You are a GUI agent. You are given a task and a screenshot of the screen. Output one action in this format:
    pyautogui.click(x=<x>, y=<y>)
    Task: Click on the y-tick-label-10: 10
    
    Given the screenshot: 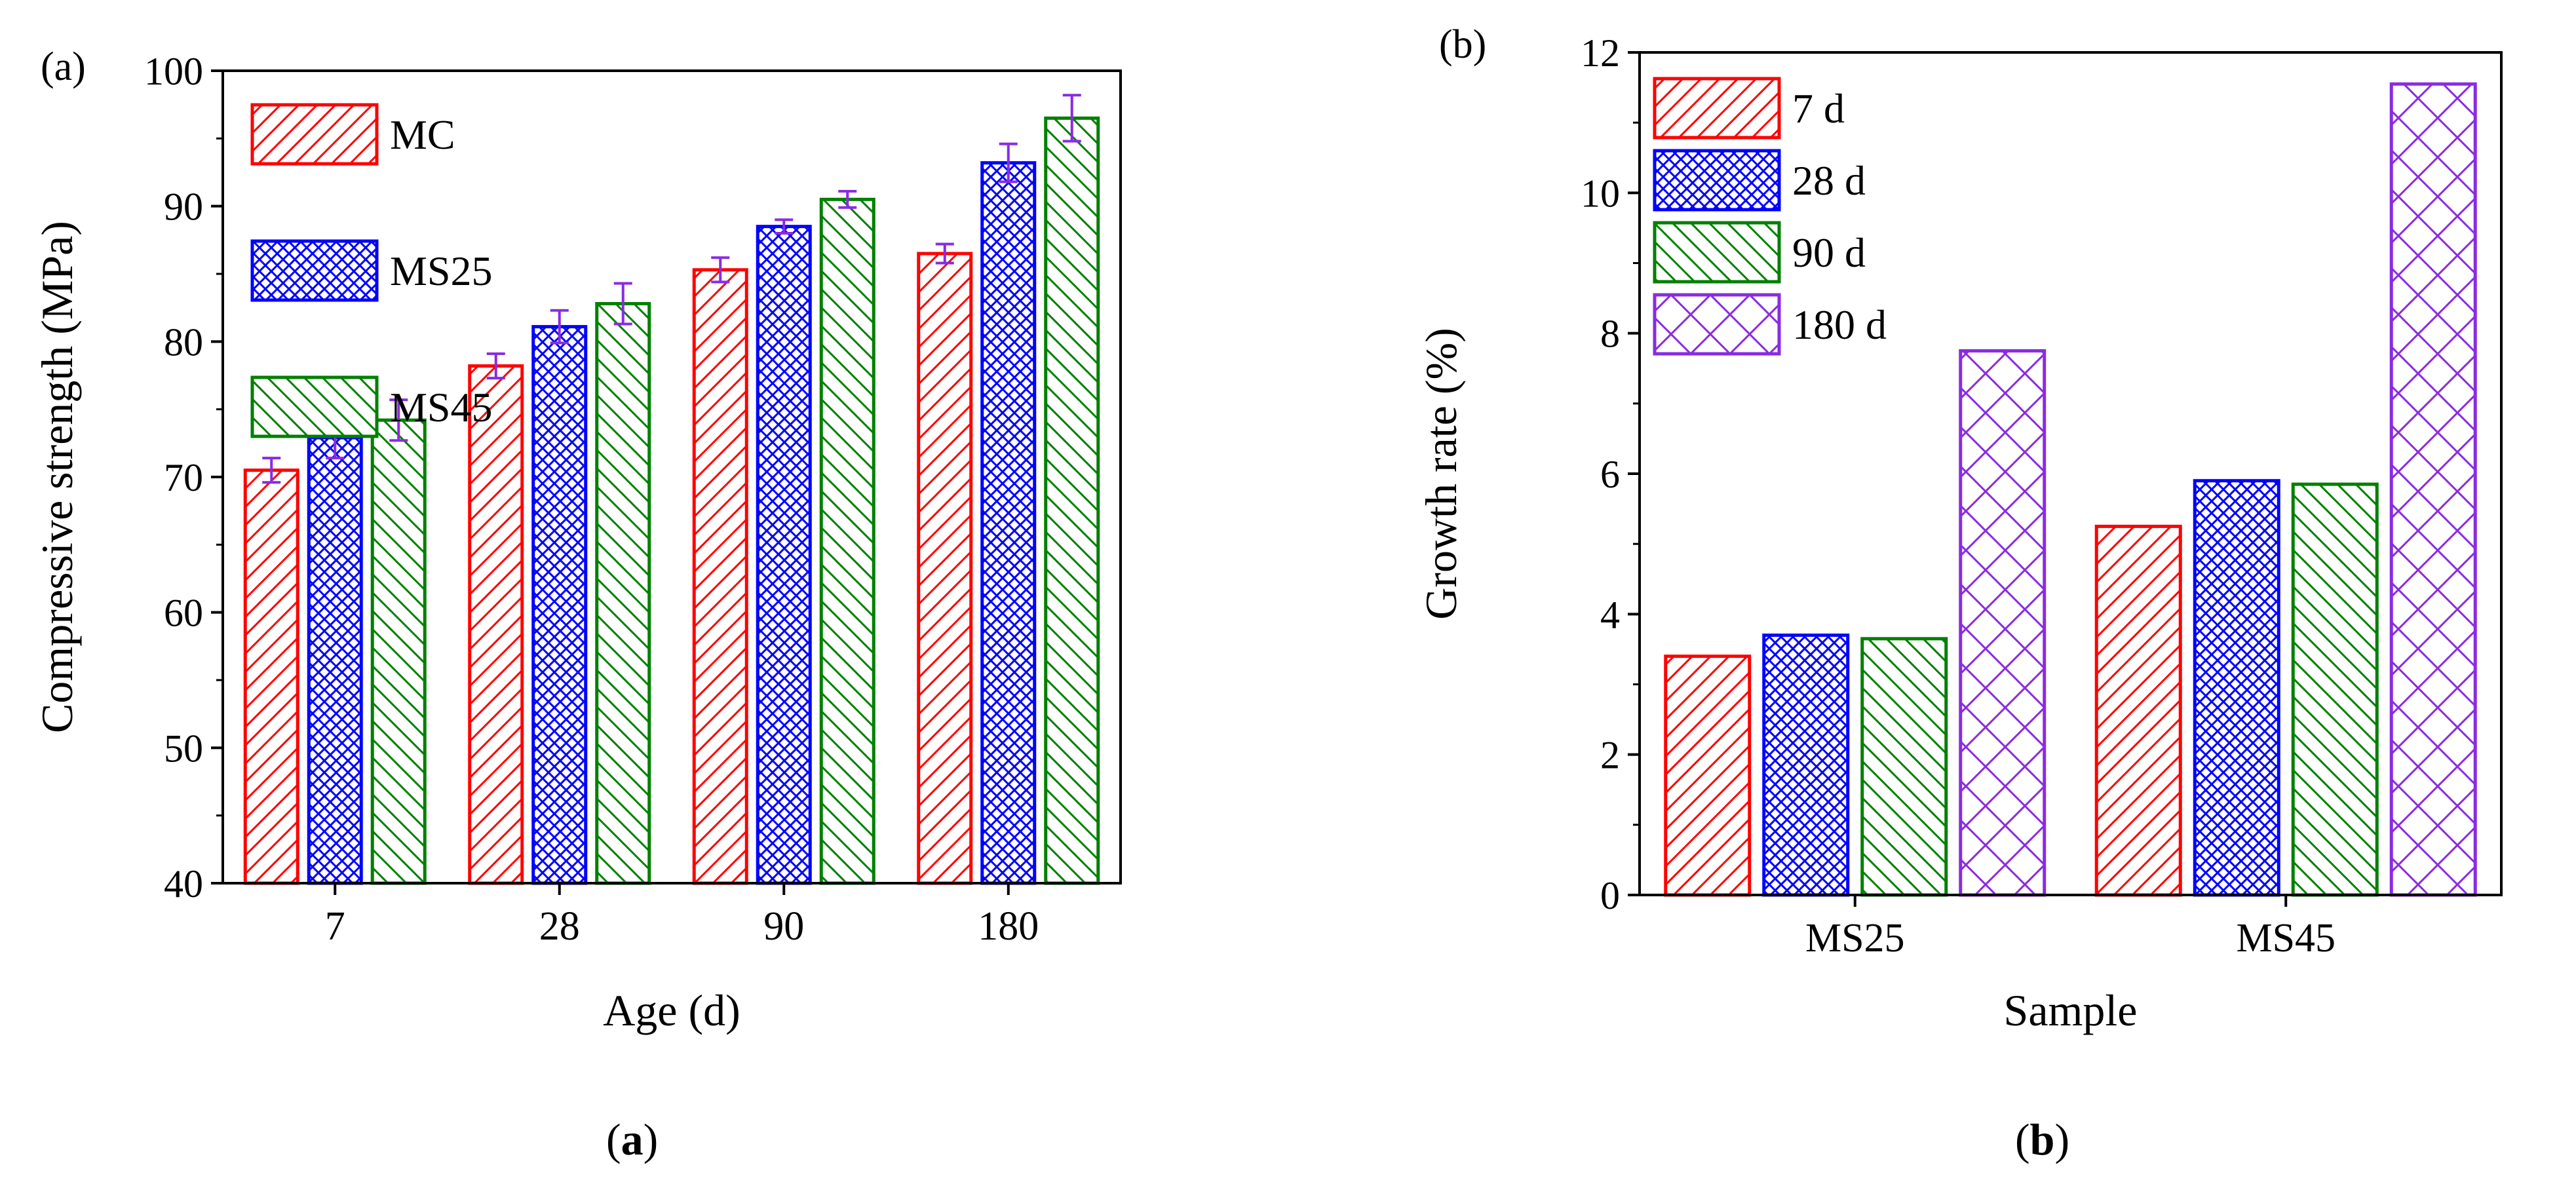 What is the action you would take?
    pyautogui.click(x=1600, y=193)
    